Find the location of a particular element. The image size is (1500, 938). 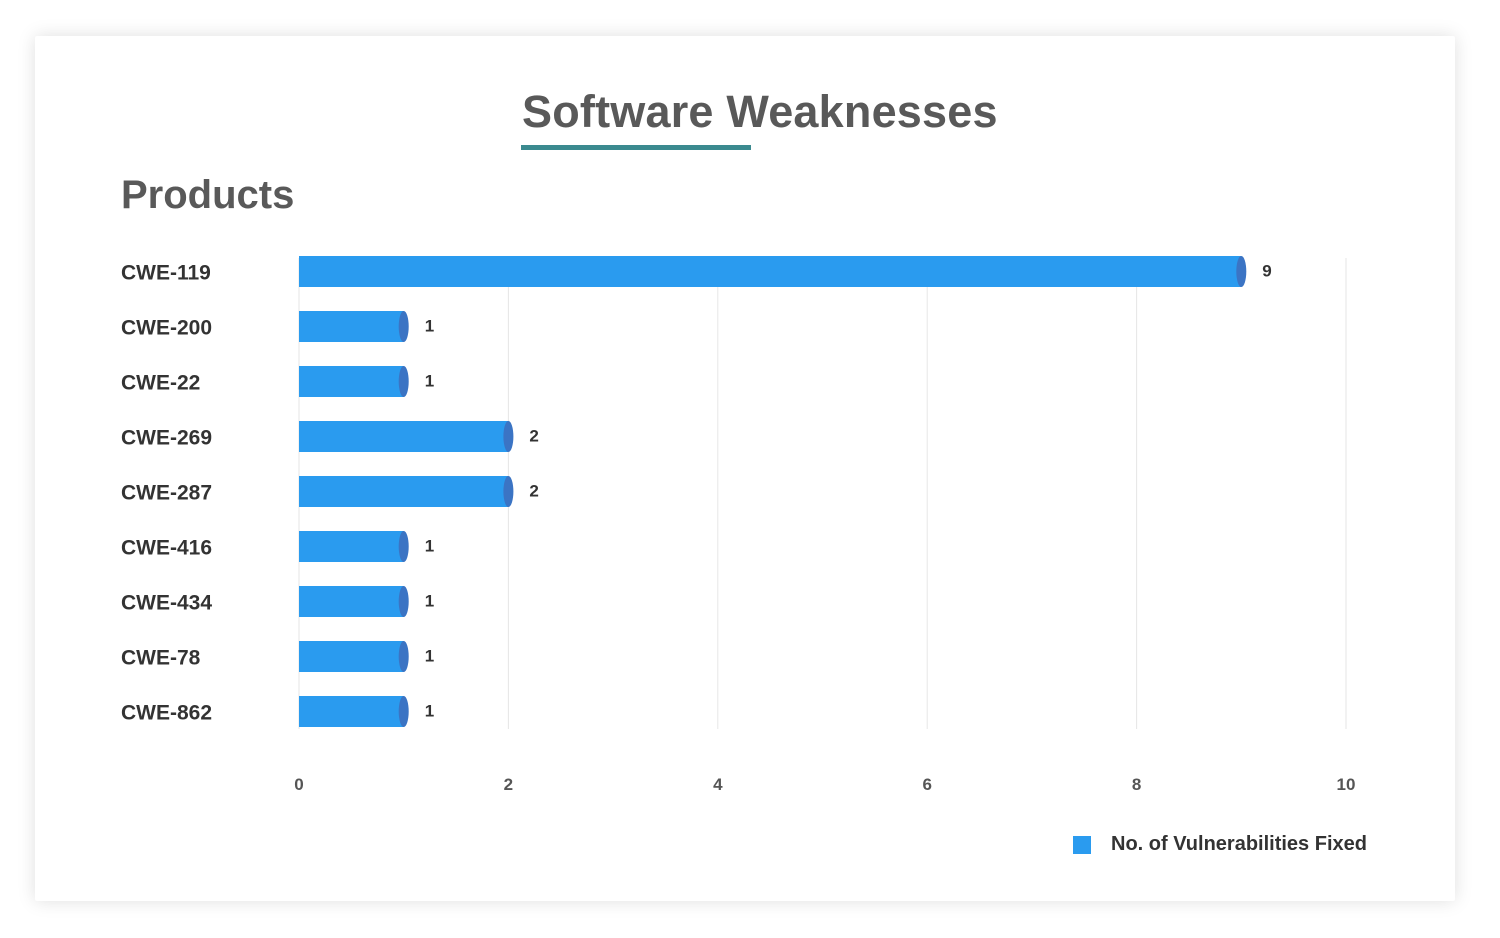

category-label: CWE-119 is located at coordinates (166, 273).